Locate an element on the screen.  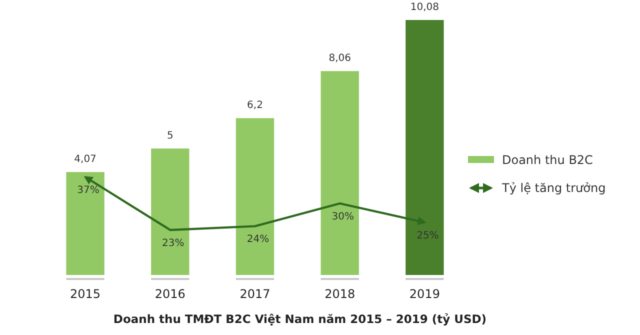
data-label: 37% is located at coordinates (88, 190).